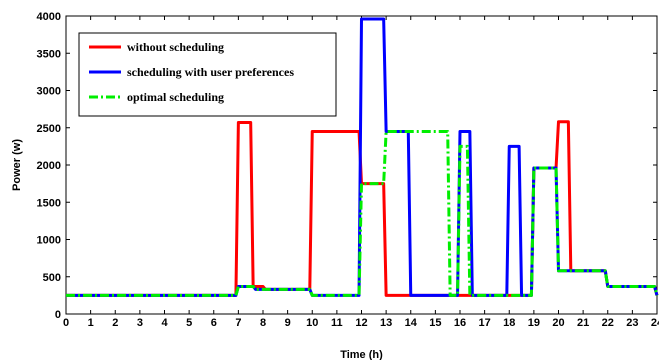  What do you see at coordinates (238, 323) in the screenshot?
I see `x-tick-label: 7` at bounding box center [238, 323].